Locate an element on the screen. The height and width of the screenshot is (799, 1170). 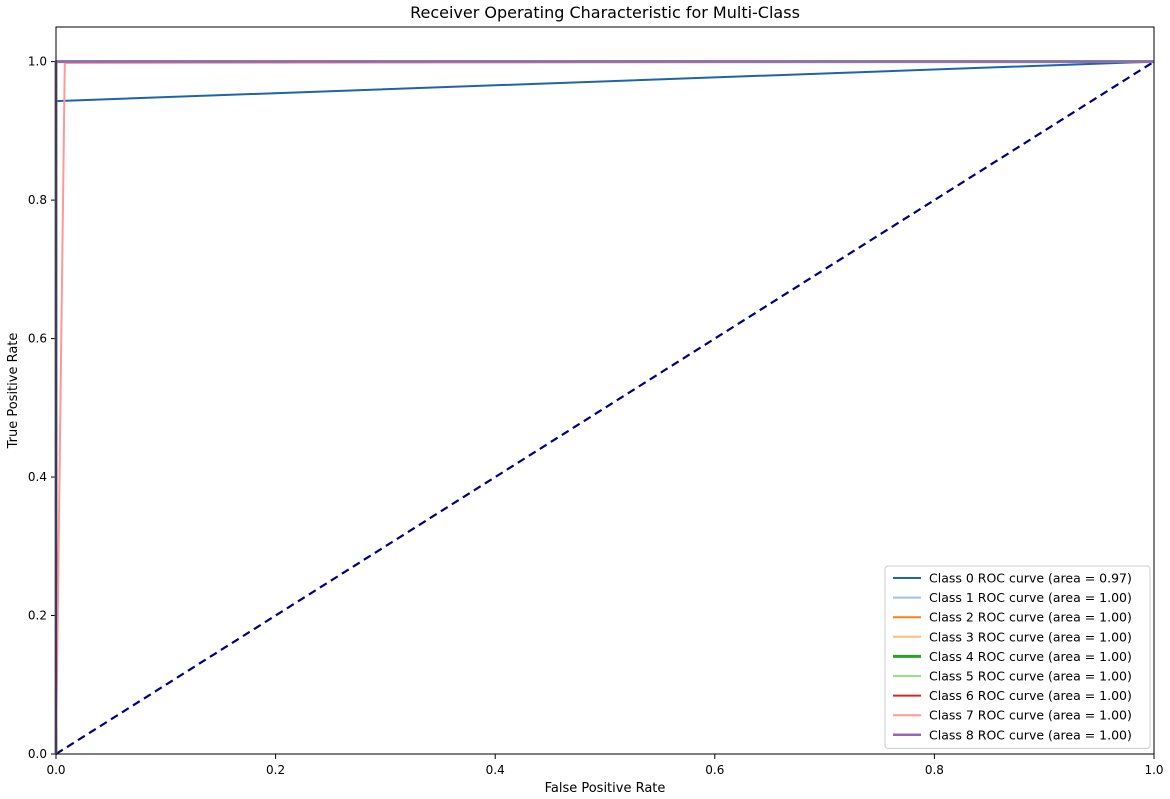
y-tick-label: 0.4 is located at coordinates (37, 477).